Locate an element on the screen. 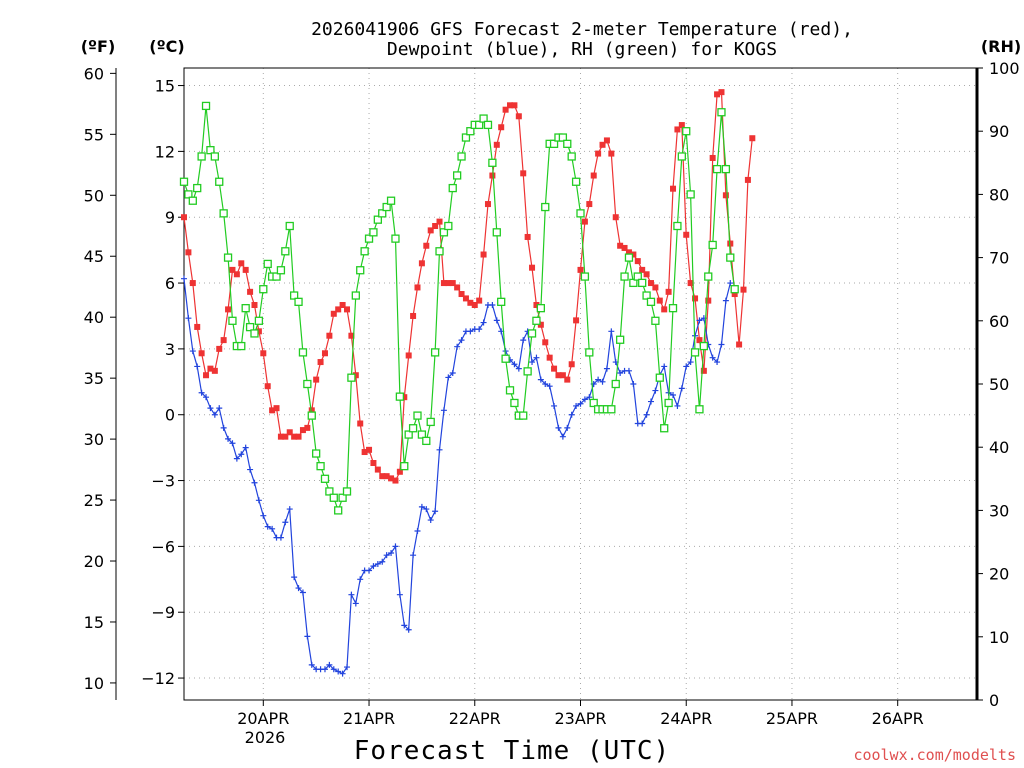 This screenshot has height=768, width=1024. f-tick-label: 20 is located at coordinates (94, 561).